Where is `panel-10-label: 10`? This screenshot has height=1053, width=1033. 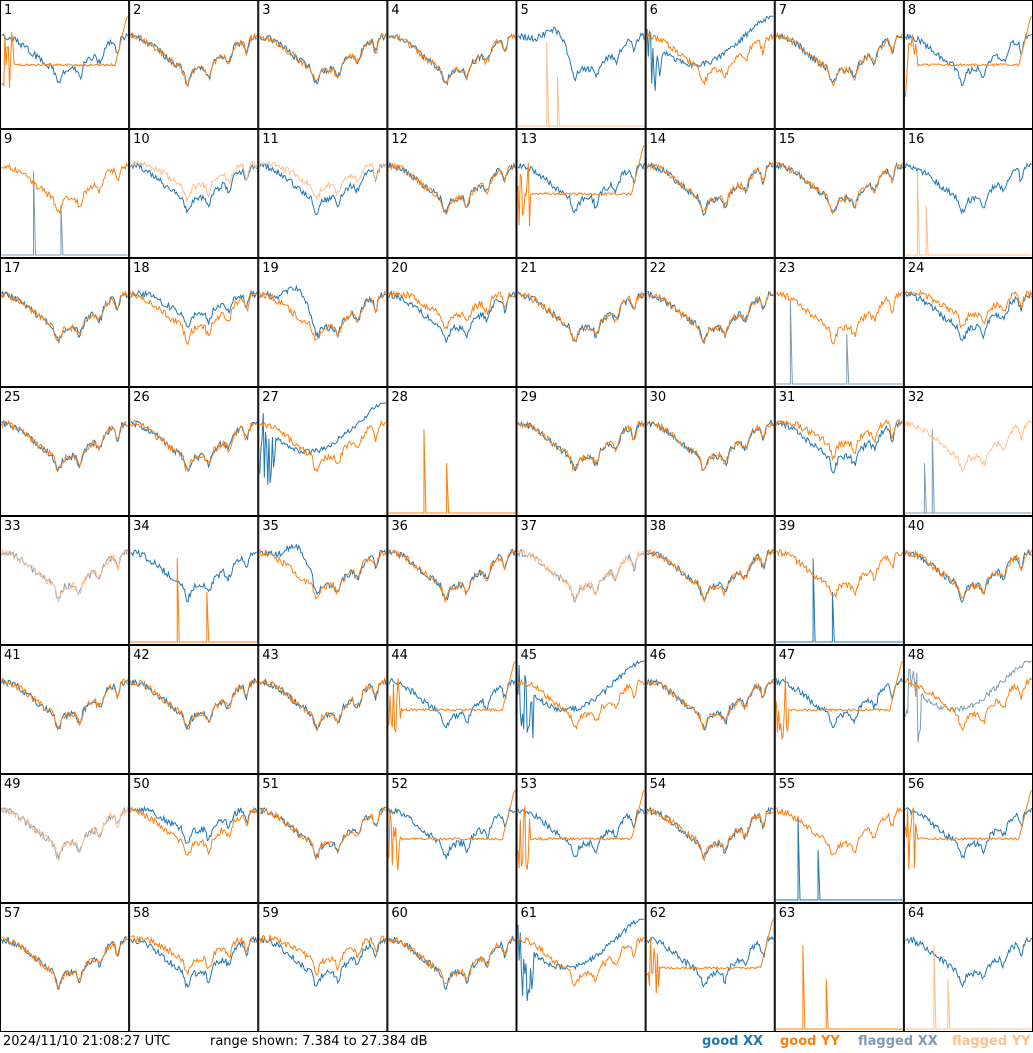
panel-10-label: 10 is located at coordinates (141, 139).